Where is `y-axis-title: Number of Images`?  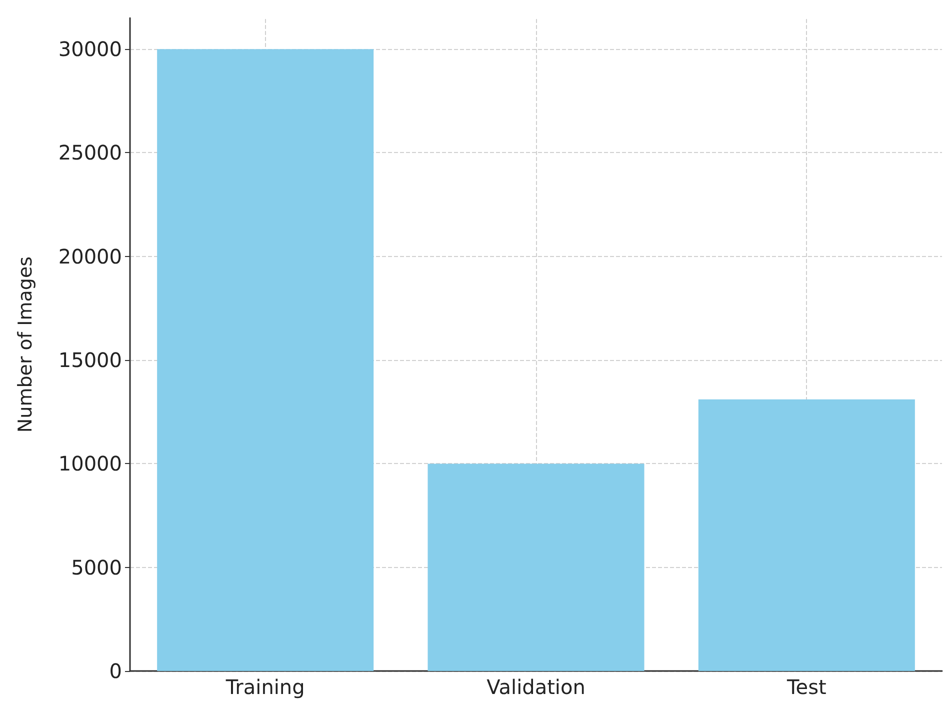 y-axis-title: Number of Images is located at coordinates (25, 344).